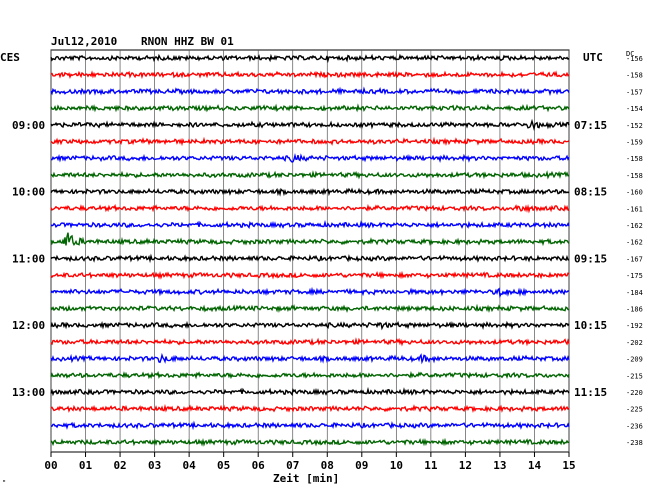 The width and height of the screenshot is (650, 494). What do you see at coordinates (634, 126) in the screenshot?
I see `dc-offset-label: -152` at bounding box center [634, 126].